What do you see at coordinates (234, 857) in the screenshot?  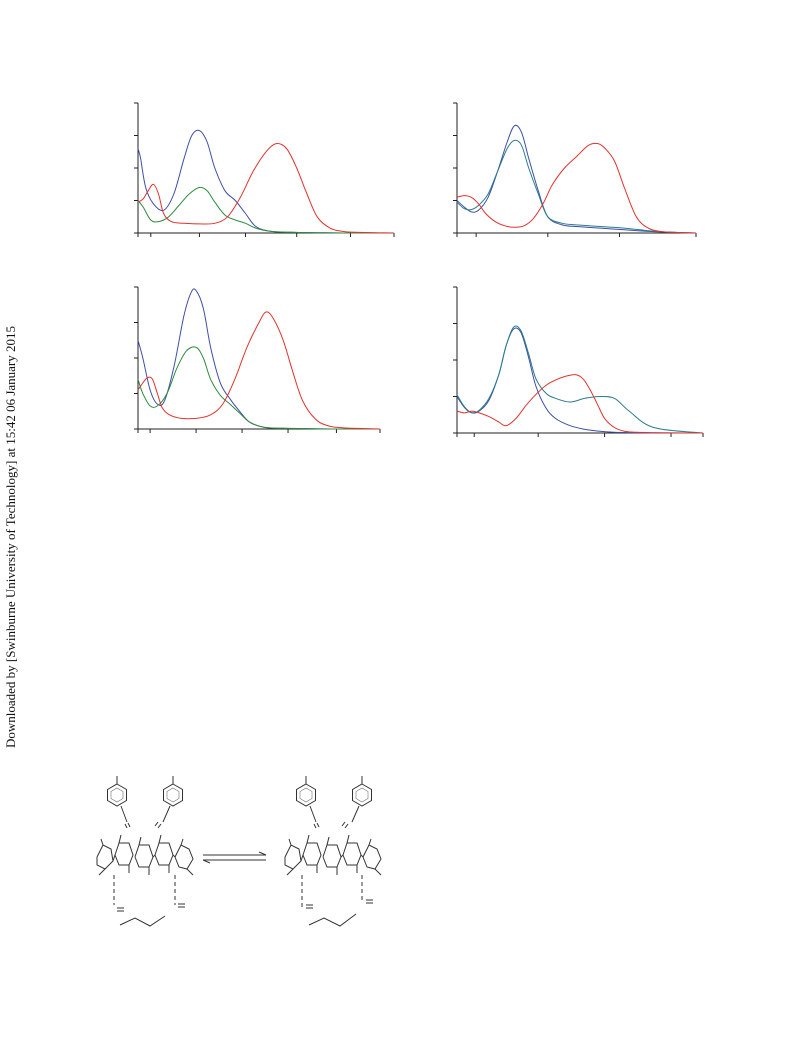 I see `equilibrium-arrows-icon` at bounding box center [234, 857].